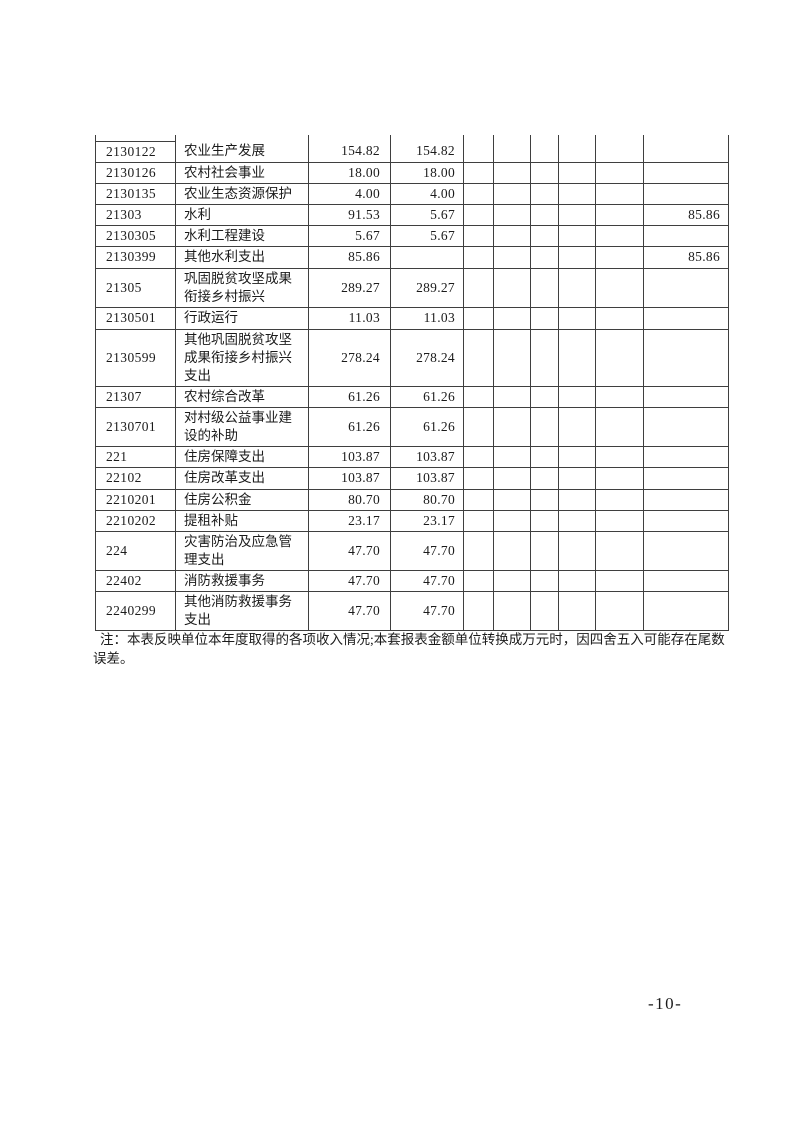 The height and width of the screenshot is (1122, 793). I want to click on name-cell: 住房改革支出, so click(242, 478).